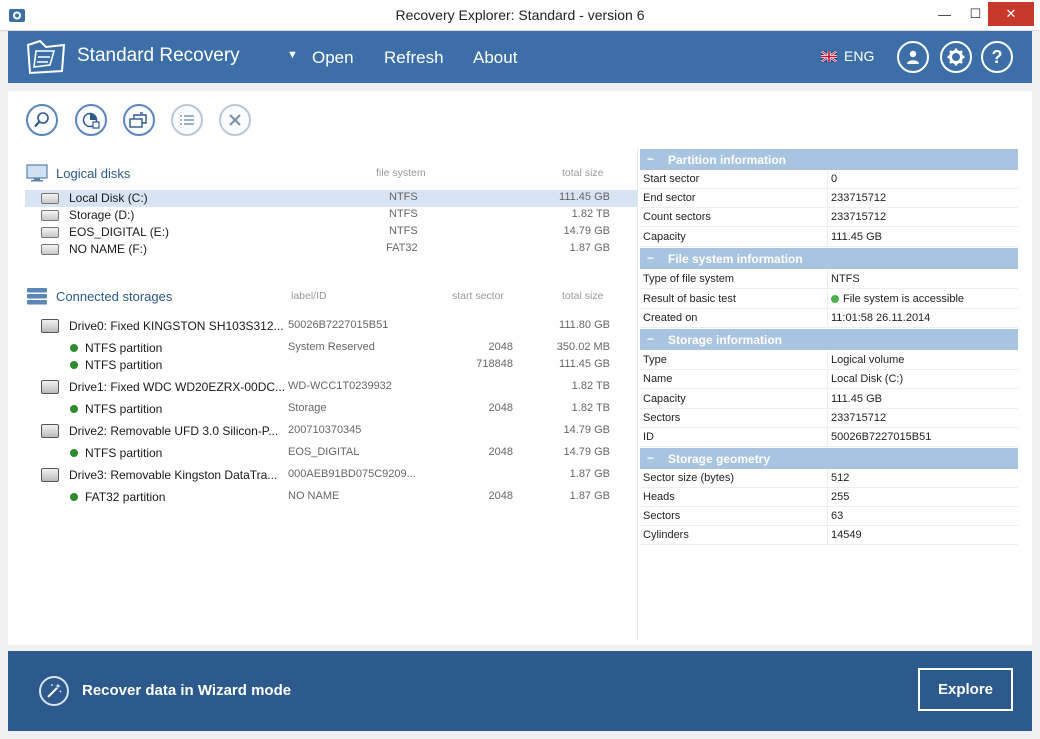  Describe the element at coordinates (670, 318) in the screenshot. I see `prop-key: Created on` at that location.